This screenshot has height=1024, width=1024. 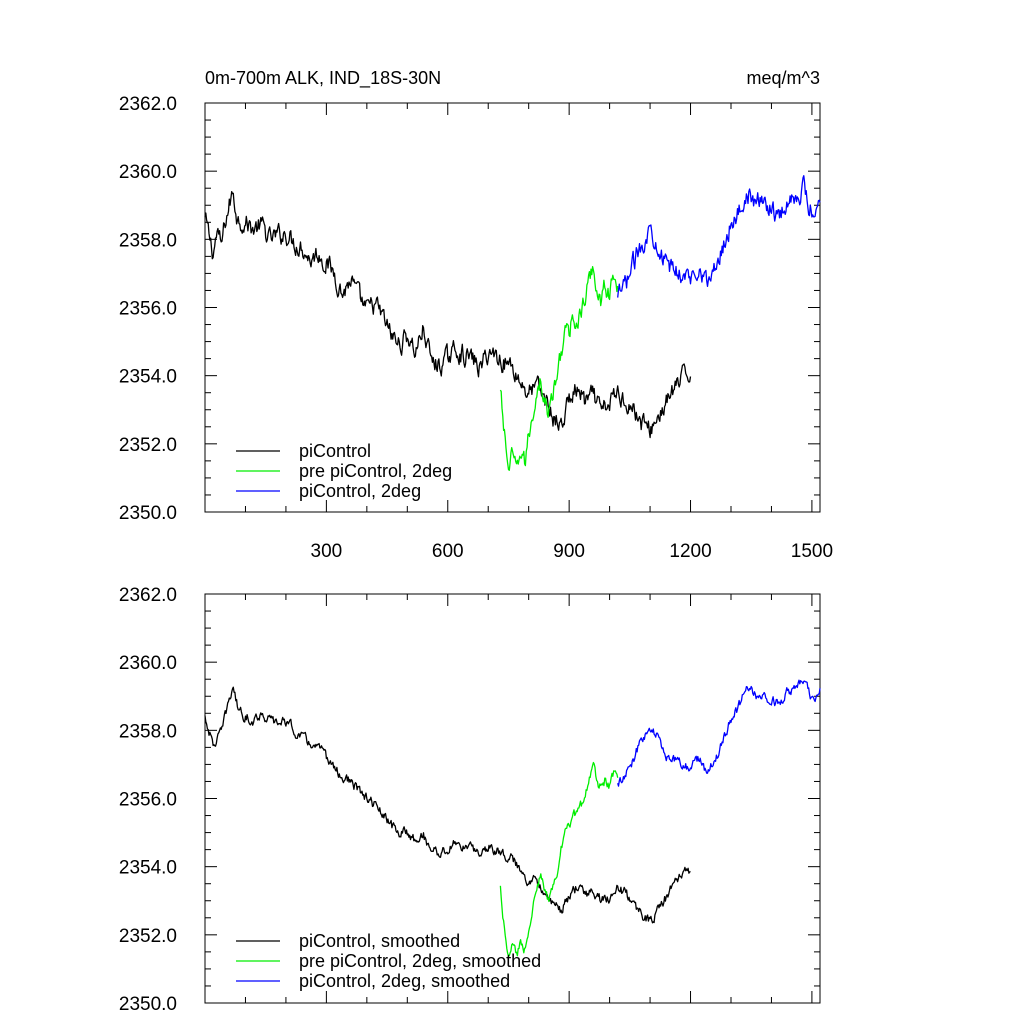 What do you see at coordinates (327, 551) in the screenshot?
I see `x-tick-label: 300` at bounding box center [327, 551].